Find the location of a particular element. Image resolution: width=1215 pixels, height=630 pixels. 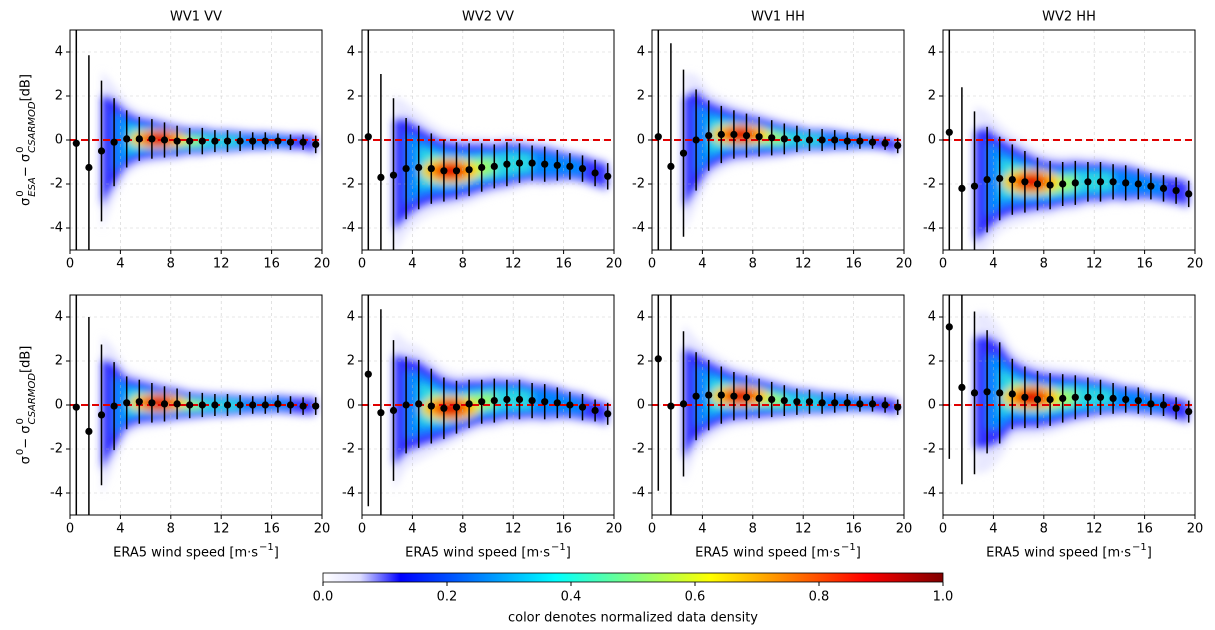

density-cloud is located at coordinates (790, 403).